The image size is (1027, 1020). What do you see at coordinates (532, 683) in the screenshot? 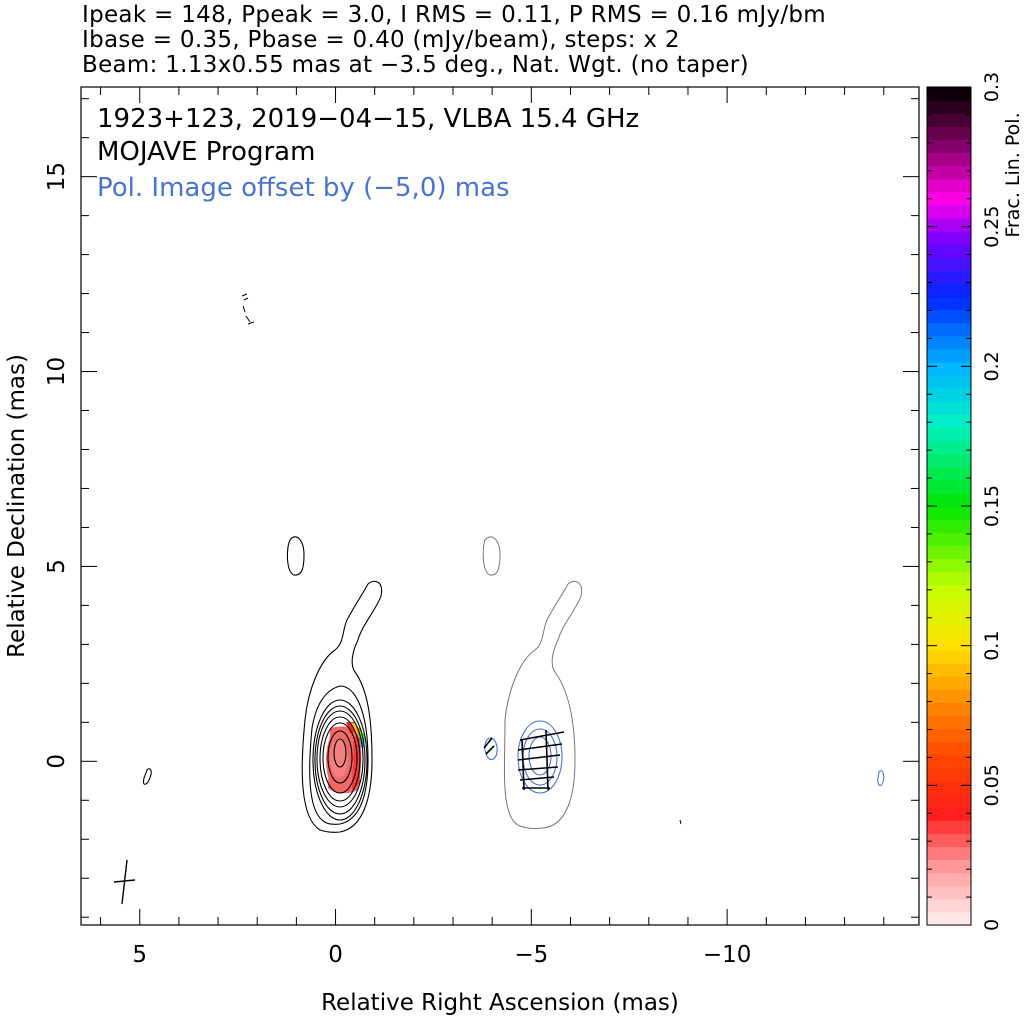
I see `offset-intensity-contour` at bounding box center [532, 683].